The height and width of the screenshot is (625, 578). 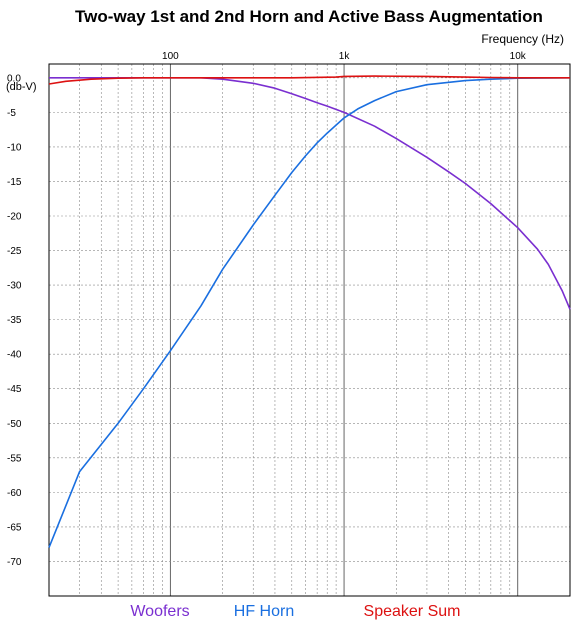 I want to click on y-tick-label: -5, so click(x=11, y=113).